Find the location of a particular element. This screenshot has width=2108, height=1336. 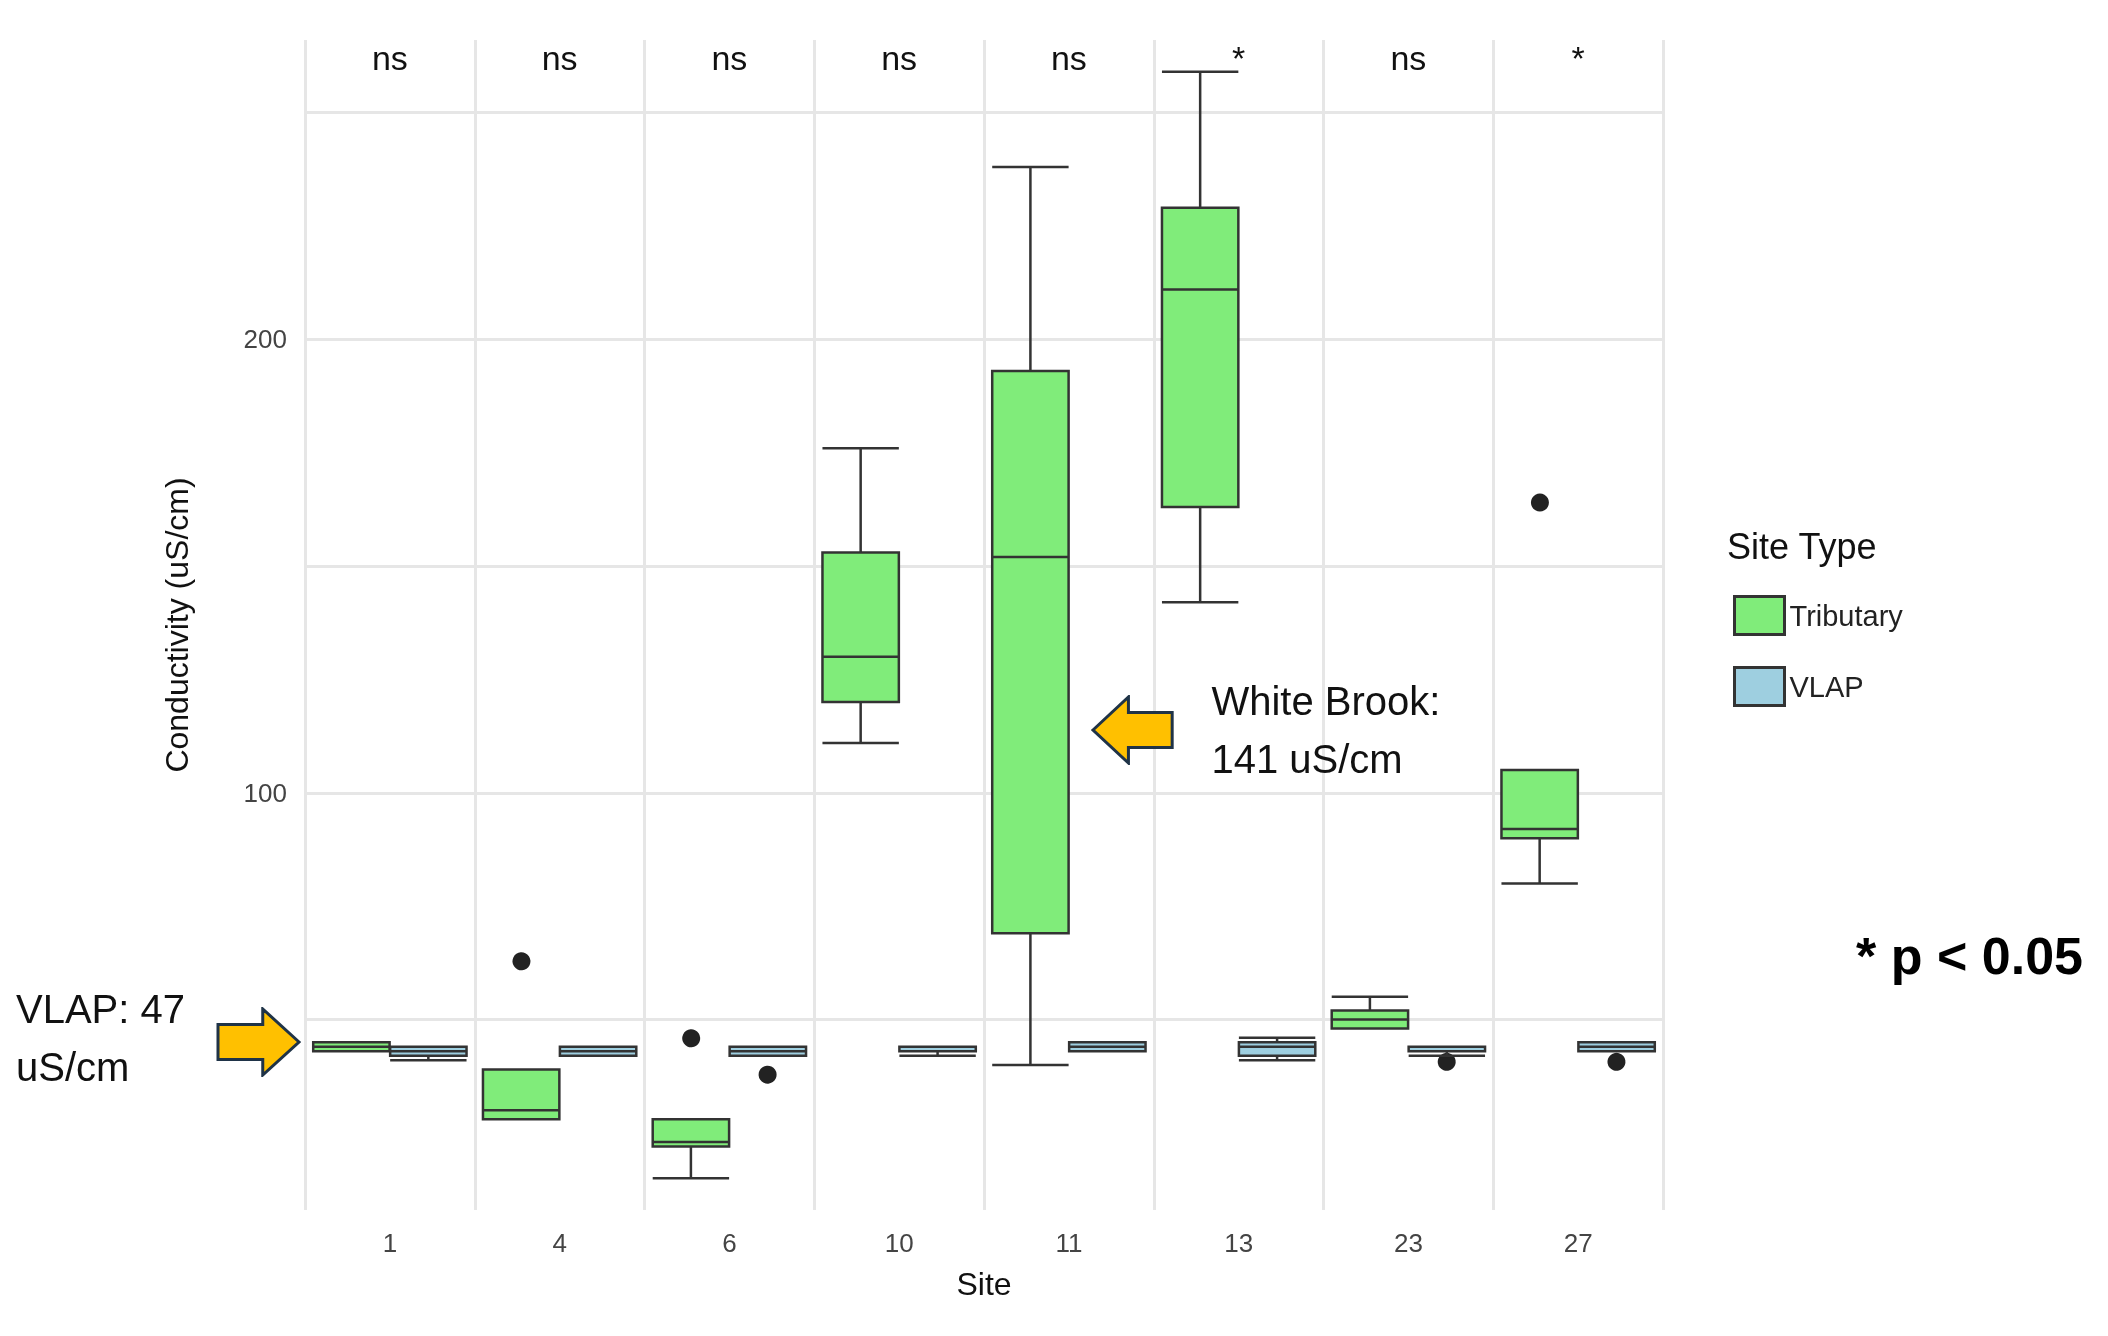

x-tick-label: 6 is located at coordinates (729, 1243).